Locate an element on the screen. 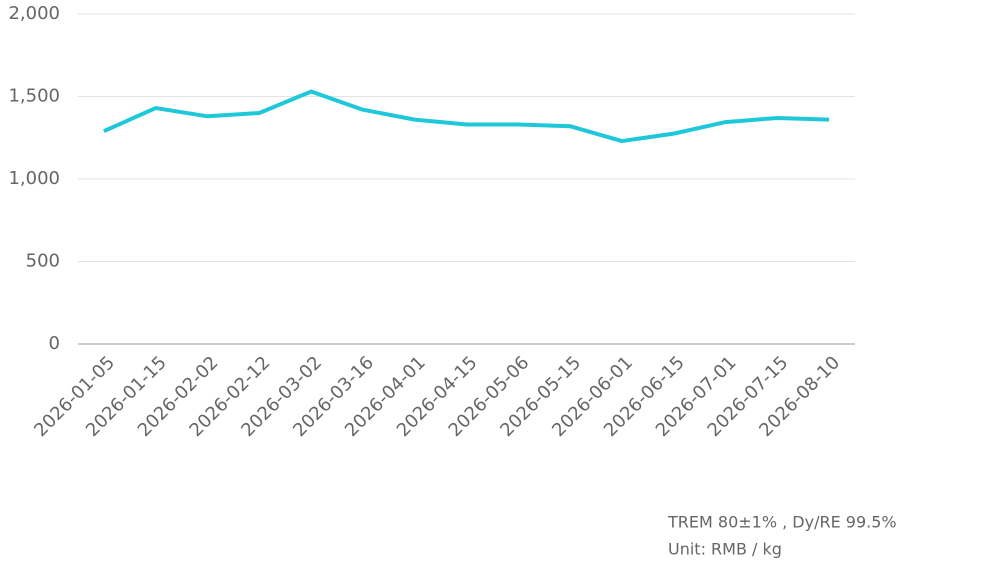 This screenshot has height=583, width=992. y-tick-label: 1,000 is located at coordinates (34, 178).